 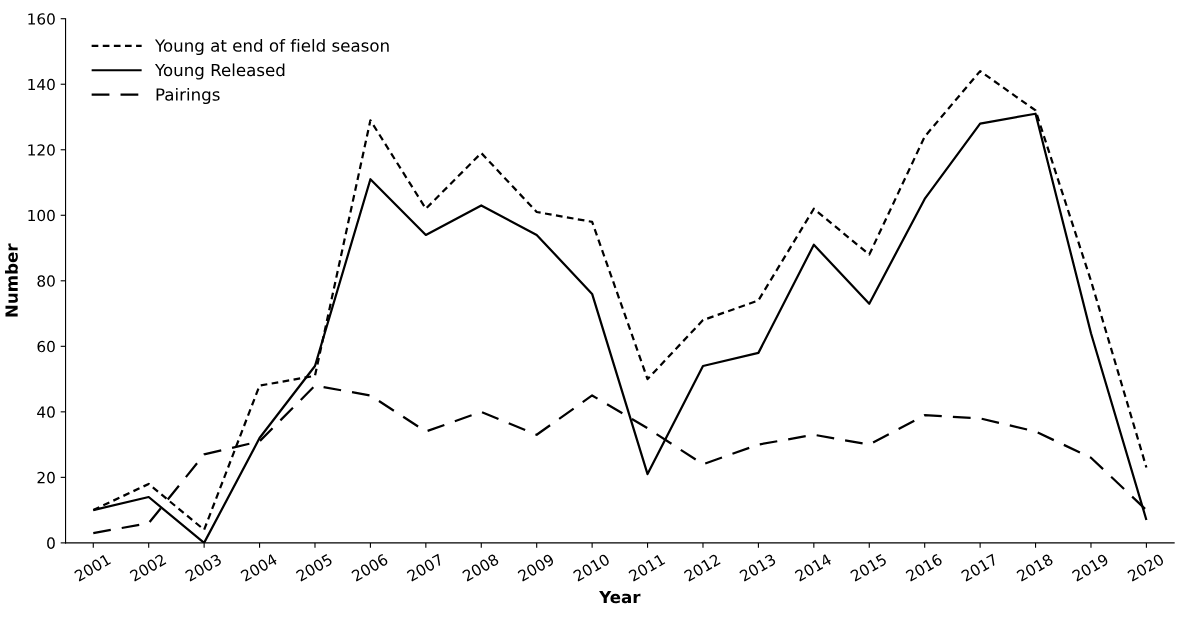 I want to click on x-axis-title: Year, so click(x=620, y=597).